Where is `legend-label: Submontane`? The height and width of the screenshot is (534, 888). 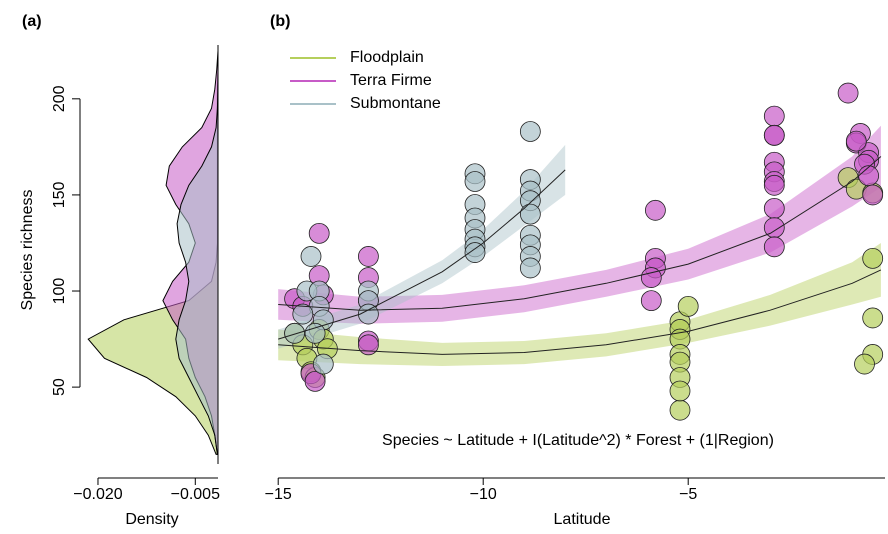 legend-label: Submontane is located at coordinates (395, 103).